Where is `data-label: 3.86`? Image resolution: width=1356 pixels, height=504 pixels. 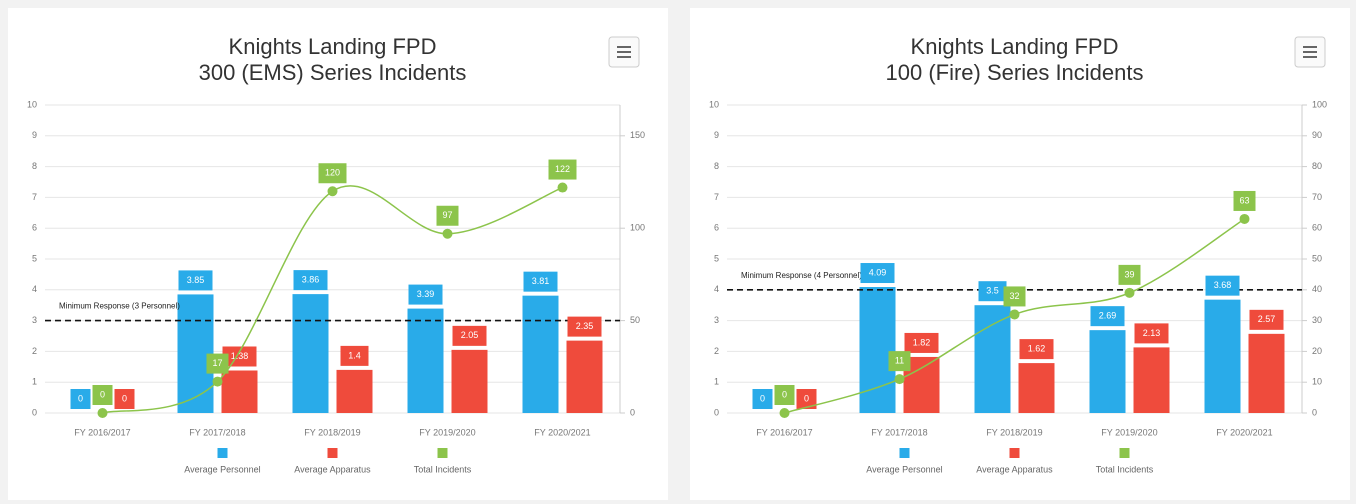
data-label: 3.86 is located at coordinates (311, 279).